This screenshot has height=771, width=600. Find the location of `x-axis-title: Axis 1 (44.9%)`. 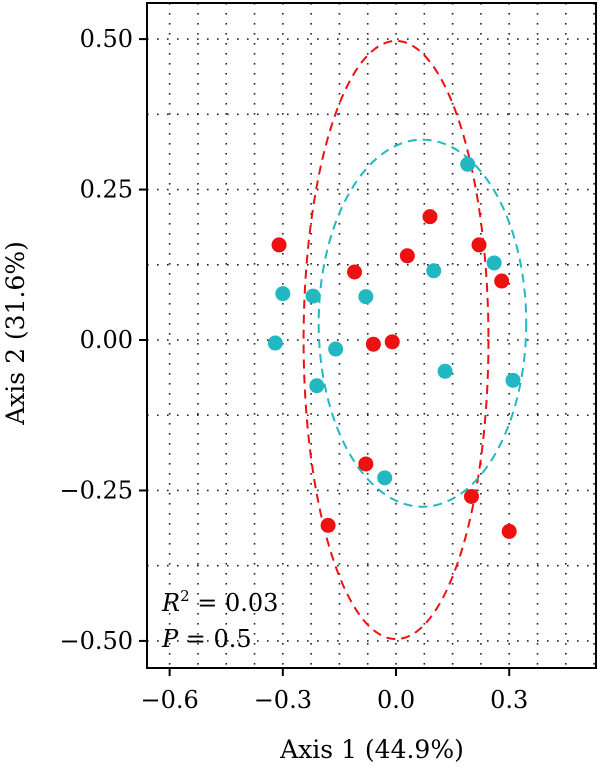

x-axis-title: Axis 1 (44.9%) is located at coordinates (371, 749).